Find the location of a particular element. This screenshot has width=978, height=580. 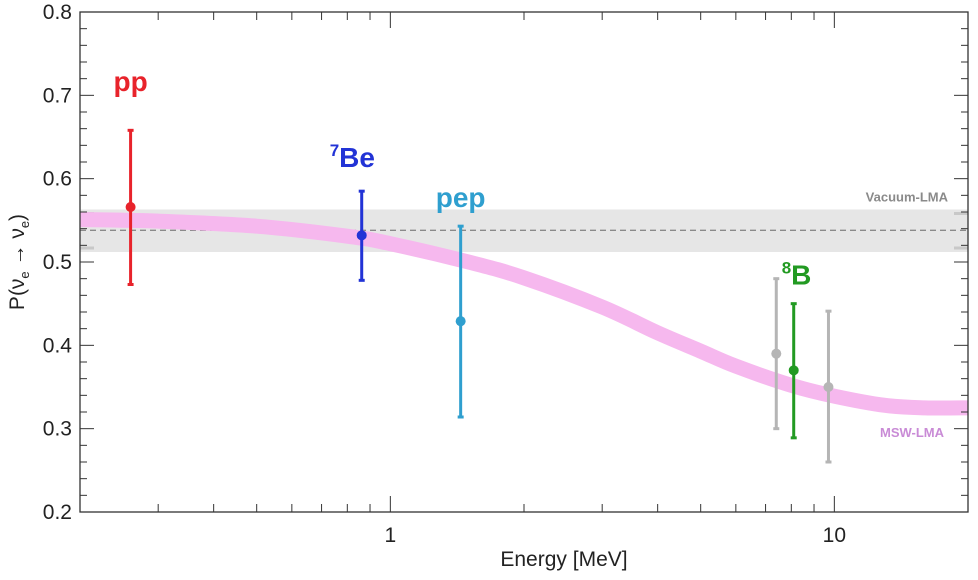

y-tick-label: 0.2 is located at coordinates (57, 512).